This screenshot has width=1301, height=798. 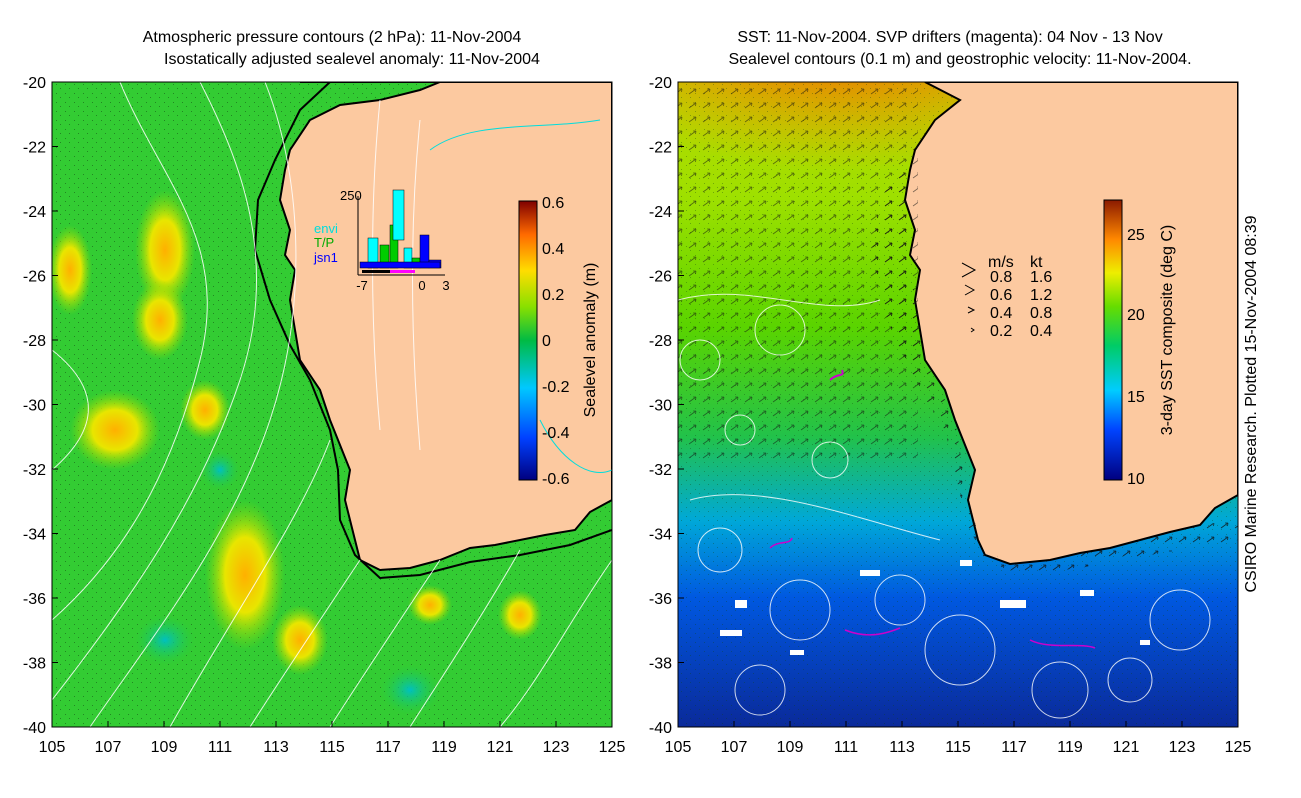 I want to click on velocity-legend-ms-header: m/s, so click(x=1001, y=262).